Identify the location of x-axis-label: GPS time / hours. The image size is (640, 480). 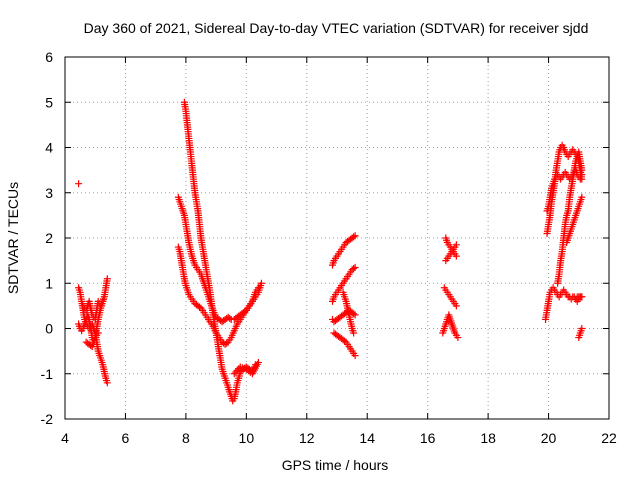
(335, 465).